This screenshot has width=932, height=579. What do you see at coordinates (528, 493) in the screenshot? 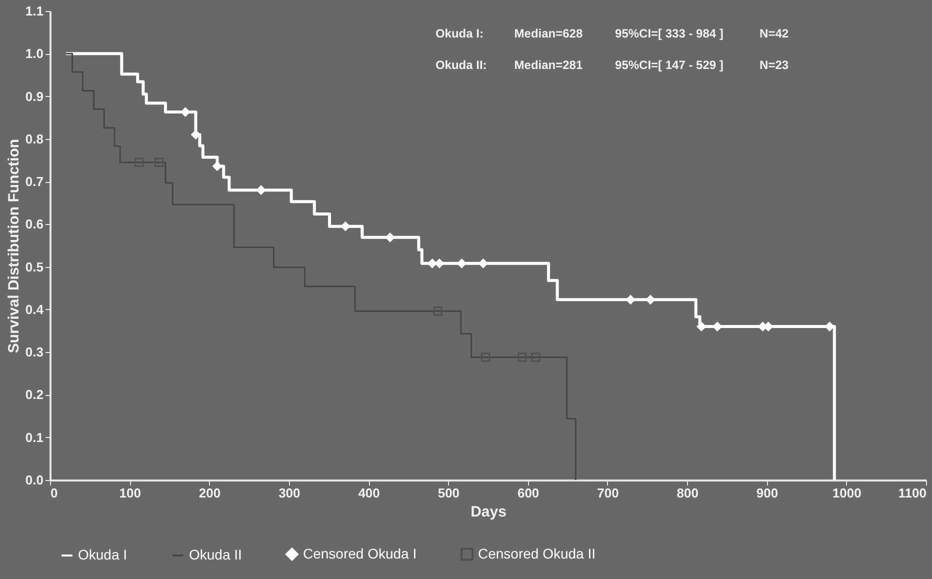
I see `x-tick-label: 600` at bounding box center [528, 493].